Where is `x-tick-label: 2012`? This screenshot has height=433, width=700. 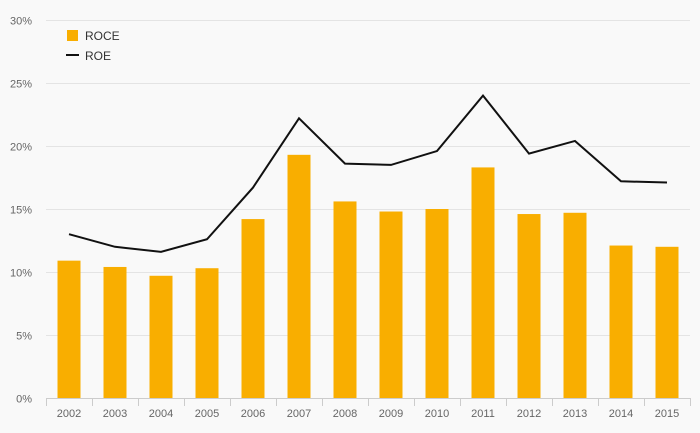
x-tick-label: 2012 is located at coordinates (529, 414).